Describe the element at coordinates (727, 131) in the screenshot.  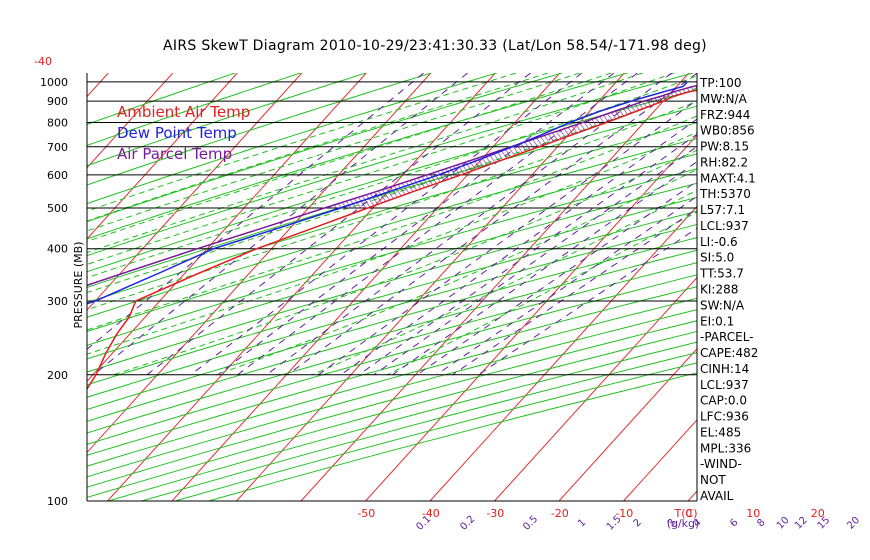
I see `stat-entry: WB0:856` at that location.